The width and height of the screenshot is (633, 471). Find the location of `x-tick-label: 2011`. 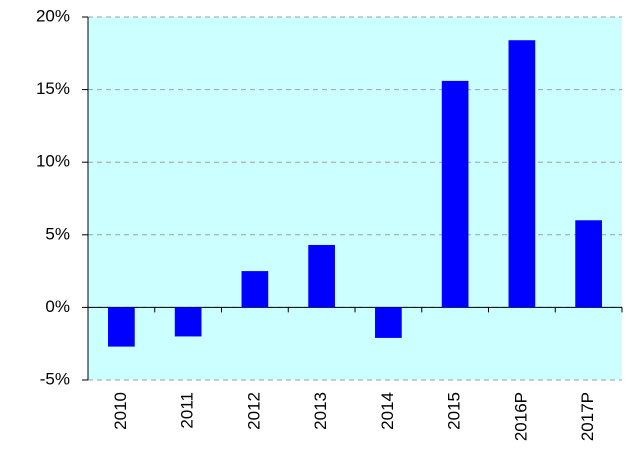

x-tick-label: 2011 is located at coordinates (187, 410).